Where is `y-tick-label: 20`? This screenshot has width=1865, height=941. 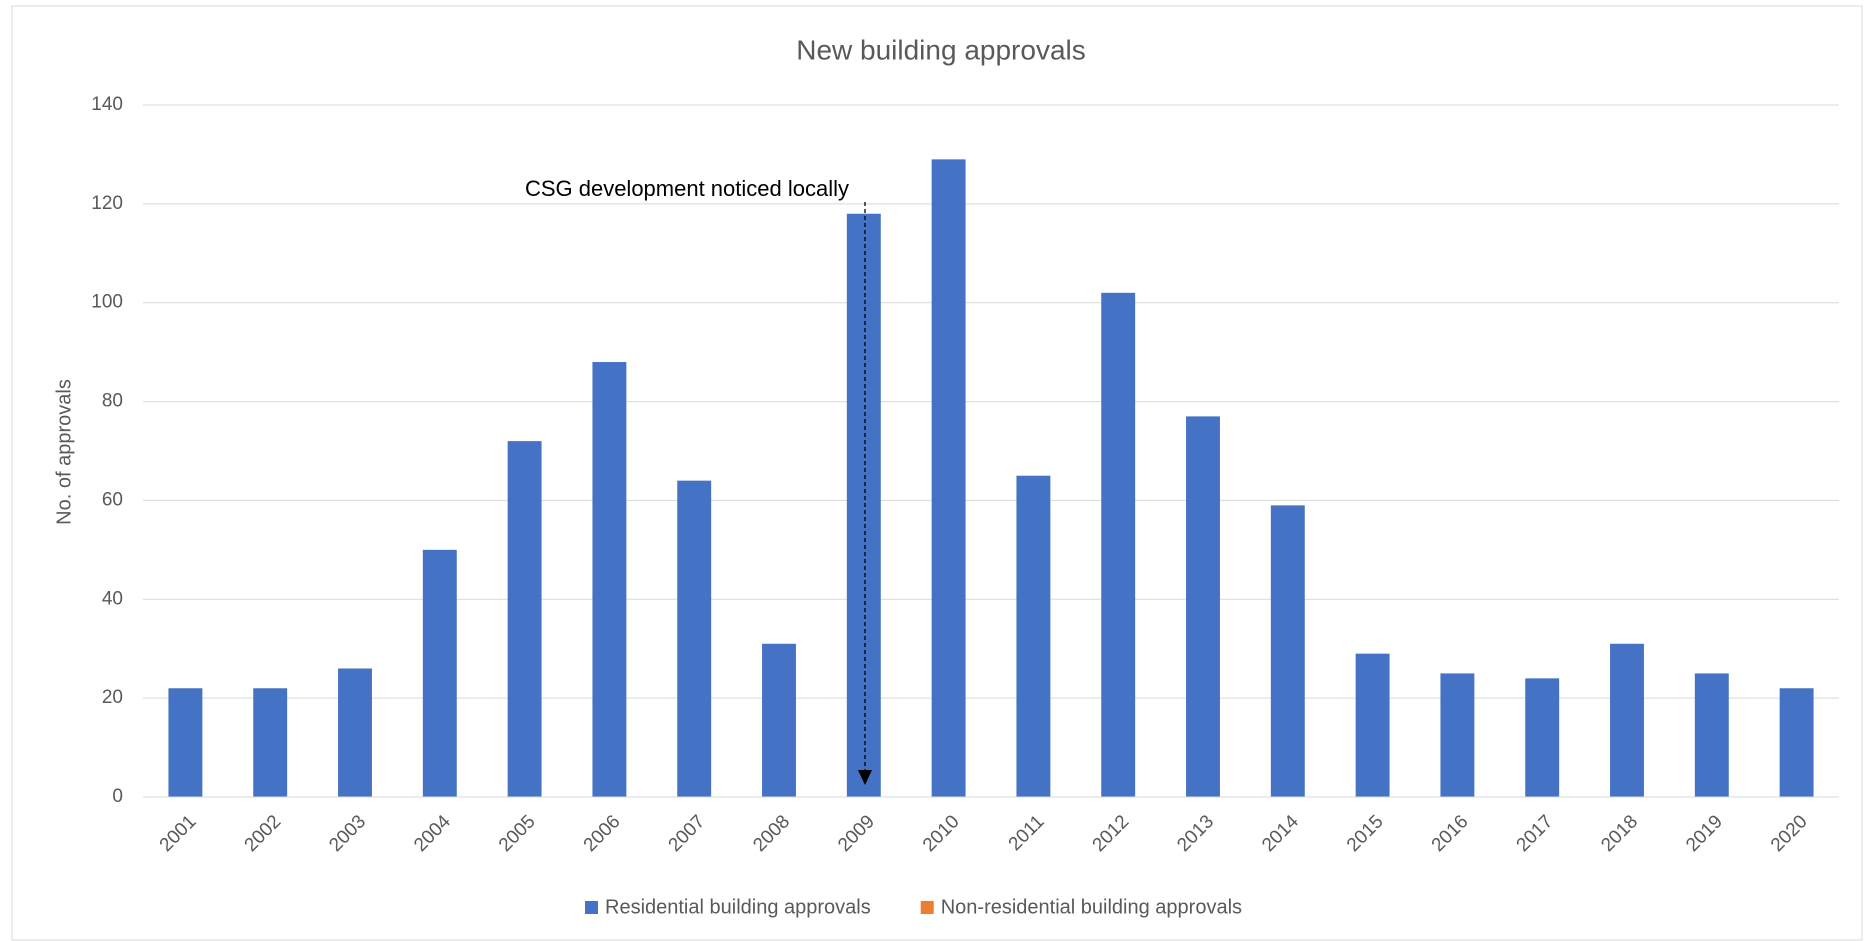 y-tick-label: 20 is located at coordinates (112, 697).